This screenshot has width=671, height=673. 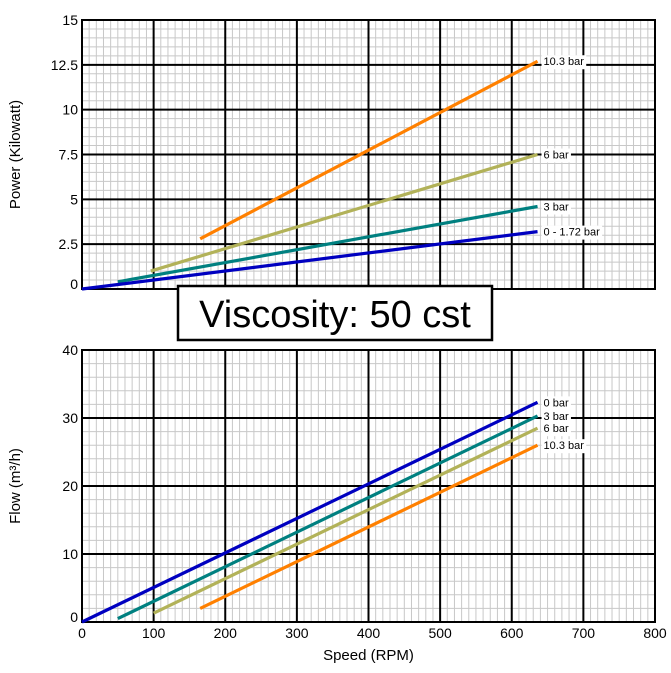 What do you see at coordinates (15, 486) in the screenshot?
I see `y-axis-title: Flow (m³/h)` at bounding box center [15, 486].